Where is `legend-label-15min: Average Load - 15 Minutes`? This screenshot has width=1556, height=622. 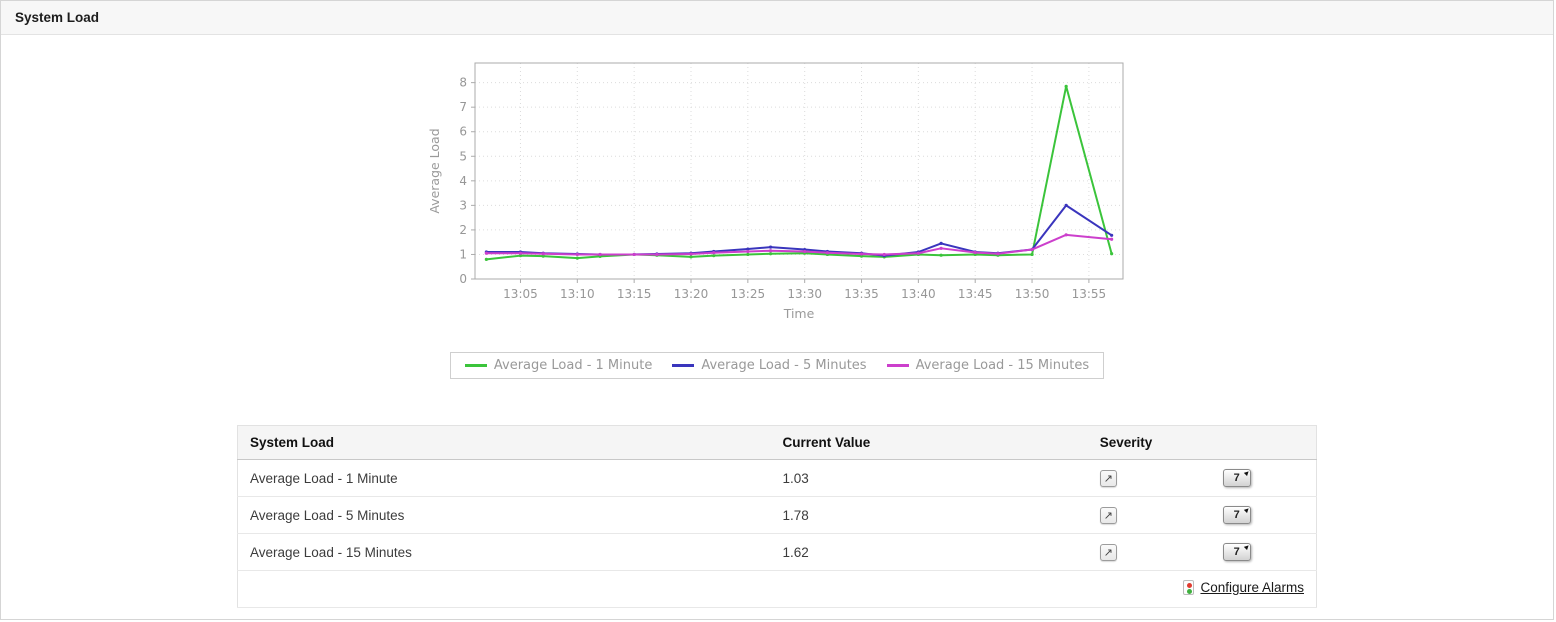
legend-label-15min: Average Load - 15 Minutes is located at coordinates (1002, 365).